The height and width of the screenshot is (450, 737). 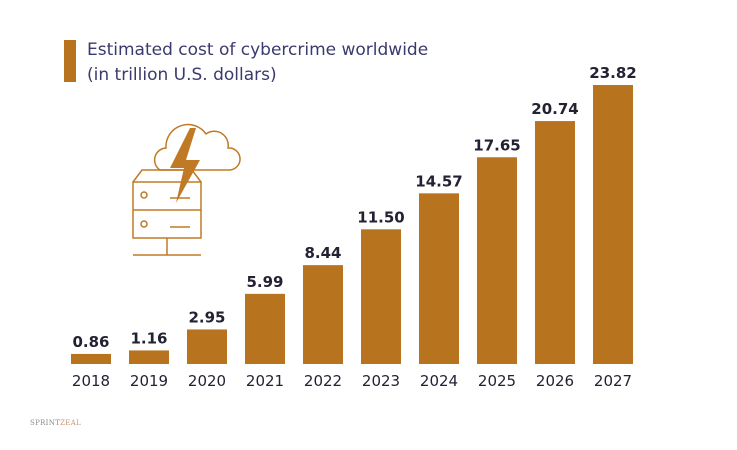 I want to click on legend-swatch, so click(x=70, y=61).